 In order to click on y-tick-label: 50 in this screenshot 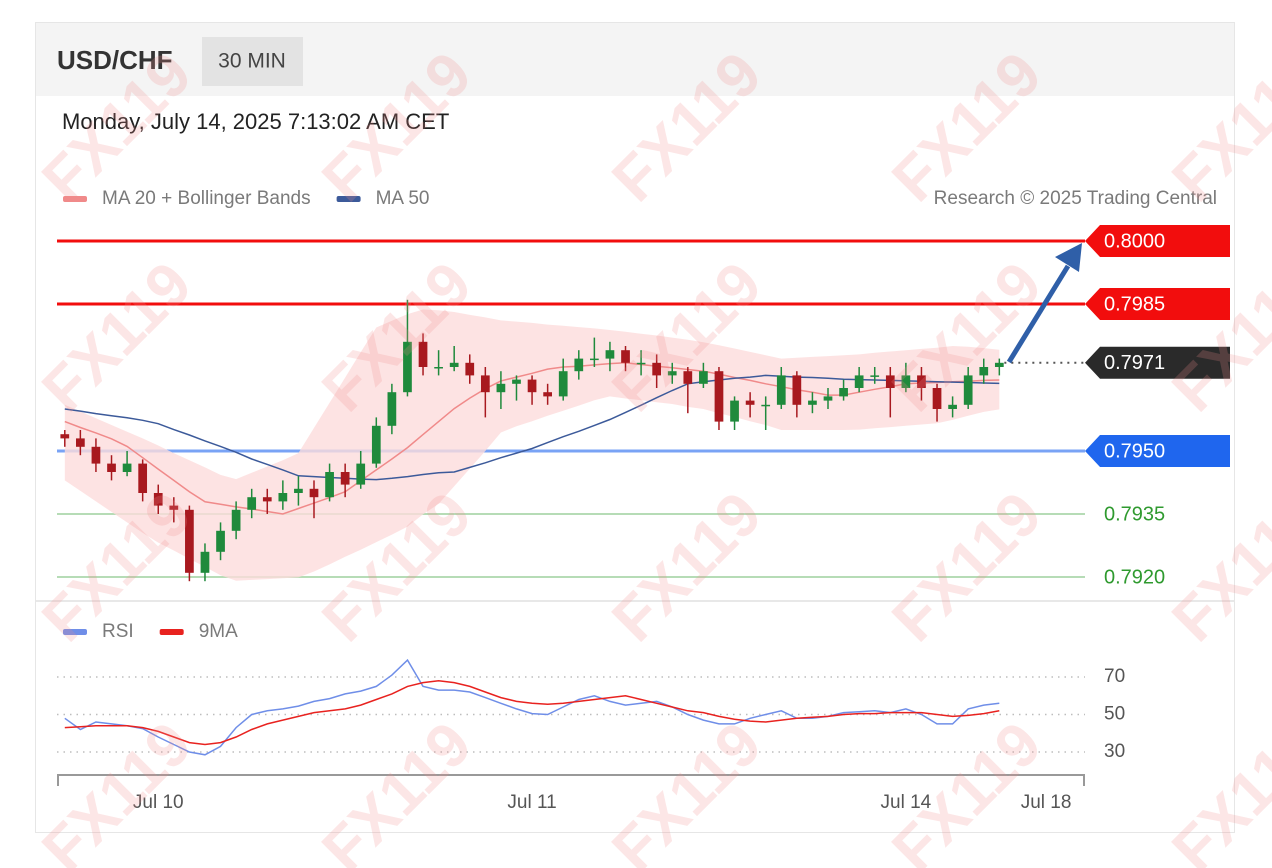, I will do `click(1114, 714)`.